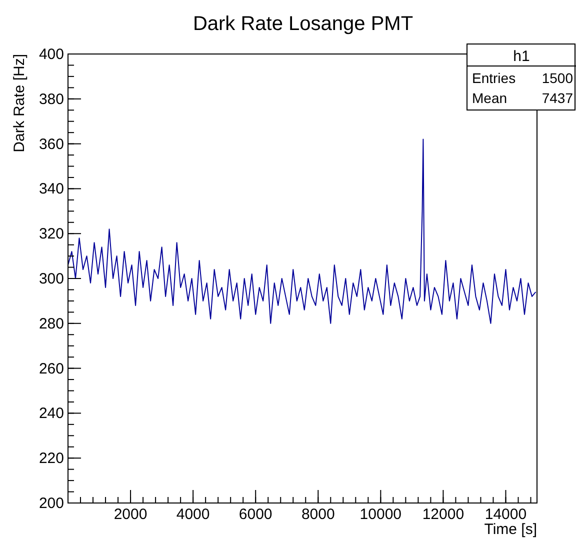 Image resolution: width=576 pixels, height=541 pixels. I want to click on x-axis-title: Time [s], so click(510, 529).